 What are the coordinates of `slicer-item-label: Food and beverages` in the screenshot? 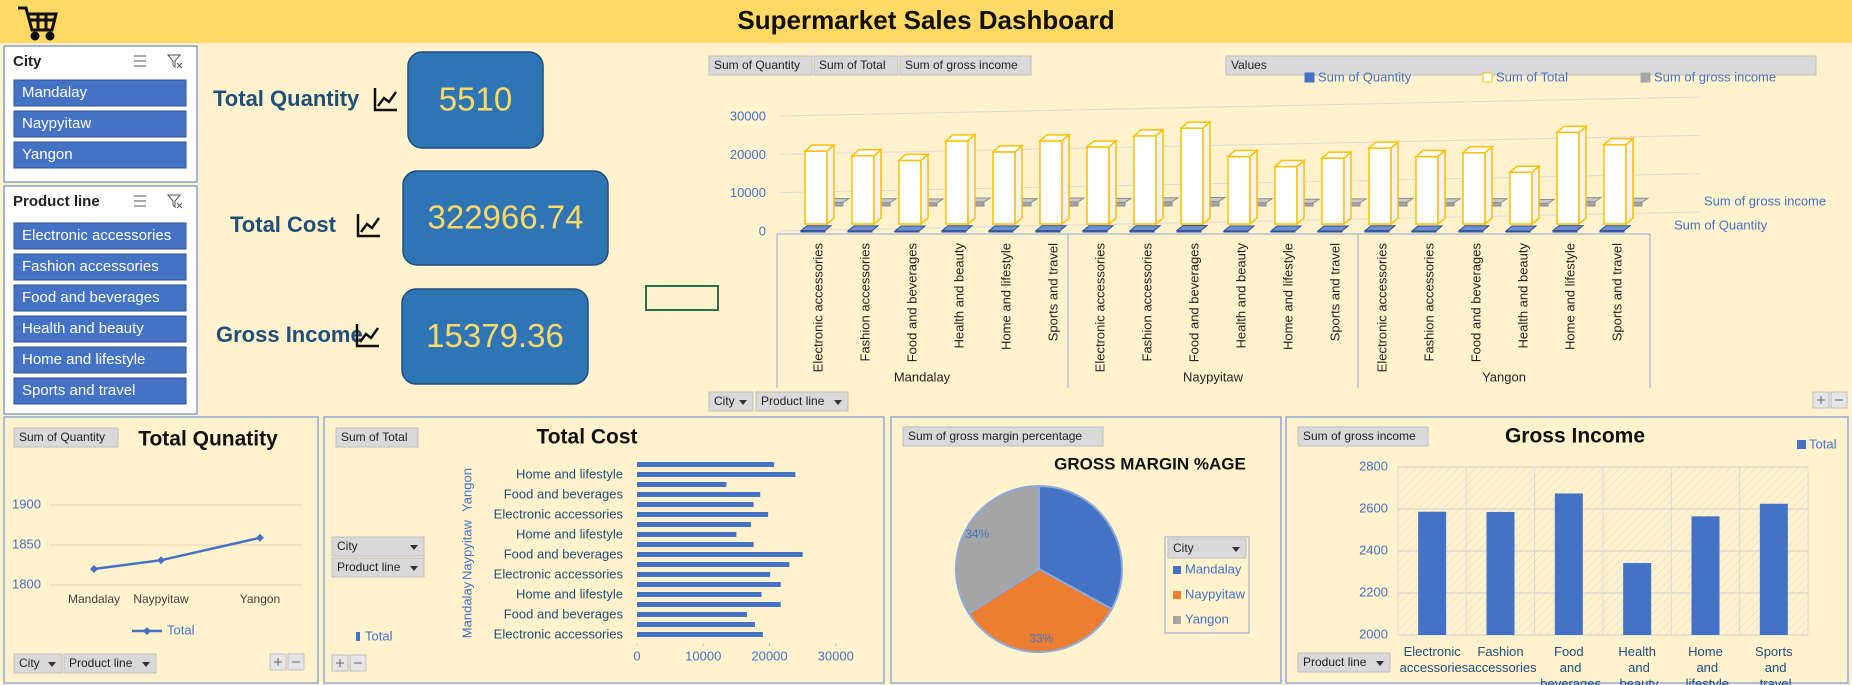 It's located at (91, 297).